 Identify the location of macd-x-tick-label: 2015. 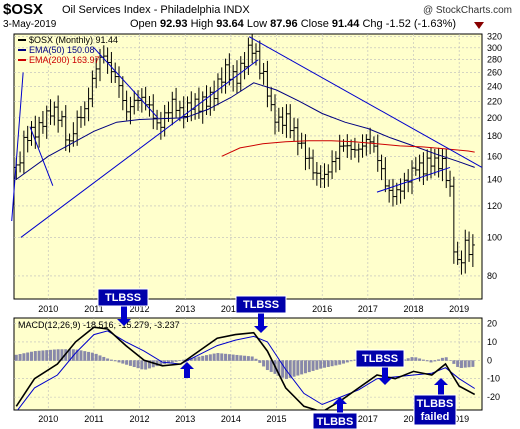
(277, 419).